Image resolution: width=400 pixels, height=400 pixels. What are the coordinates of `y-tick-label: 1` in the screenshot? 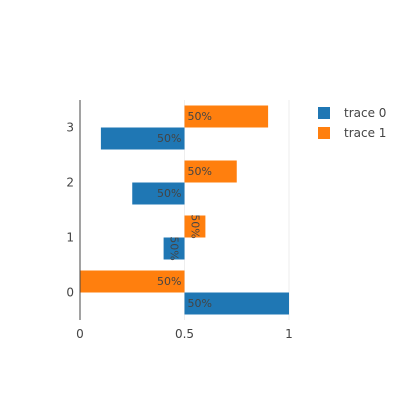 It's located at (70, 238).